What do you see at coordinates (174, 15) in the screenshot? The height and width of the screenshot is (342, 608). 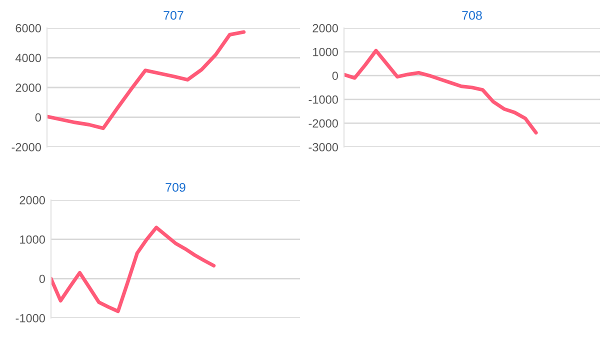 I see `chart-title: 707` at bounding box center [174, 15].